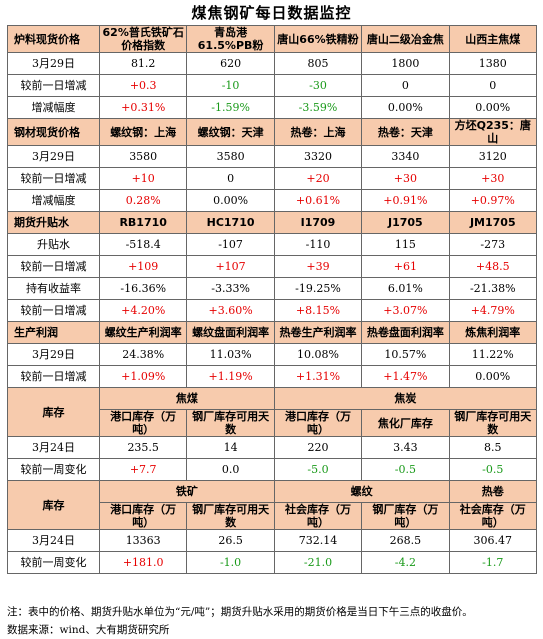  Describe the element at coordinates (493, 332) in the screenshot. I see `column-header: 炼焦利润率` at that location.